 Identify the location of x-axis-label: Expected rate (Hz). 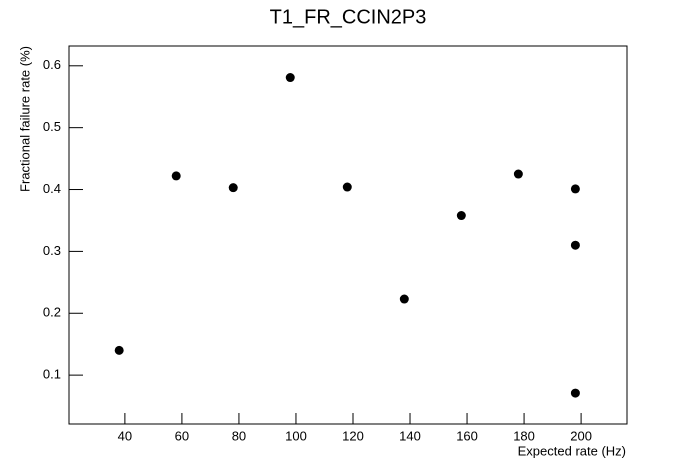
(572, 450).